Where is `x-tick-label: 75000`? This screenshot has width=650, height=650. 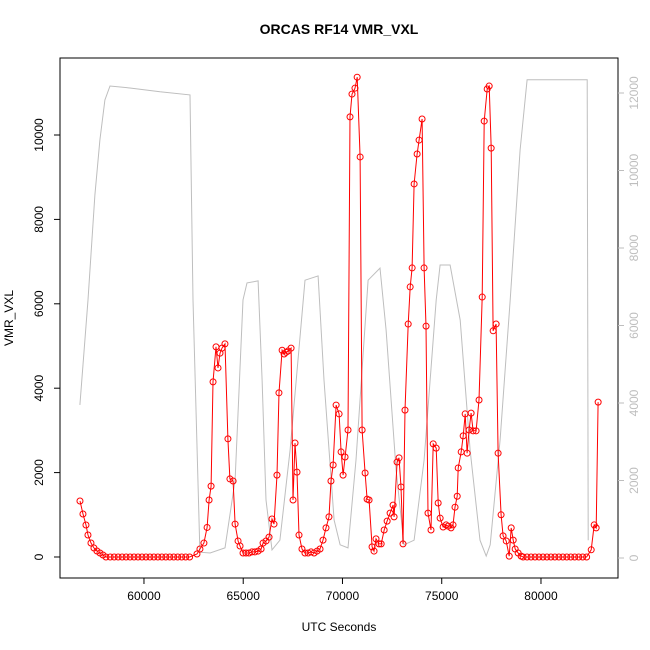 x-tick-label: 75000 is located at coordinates (442, 596).